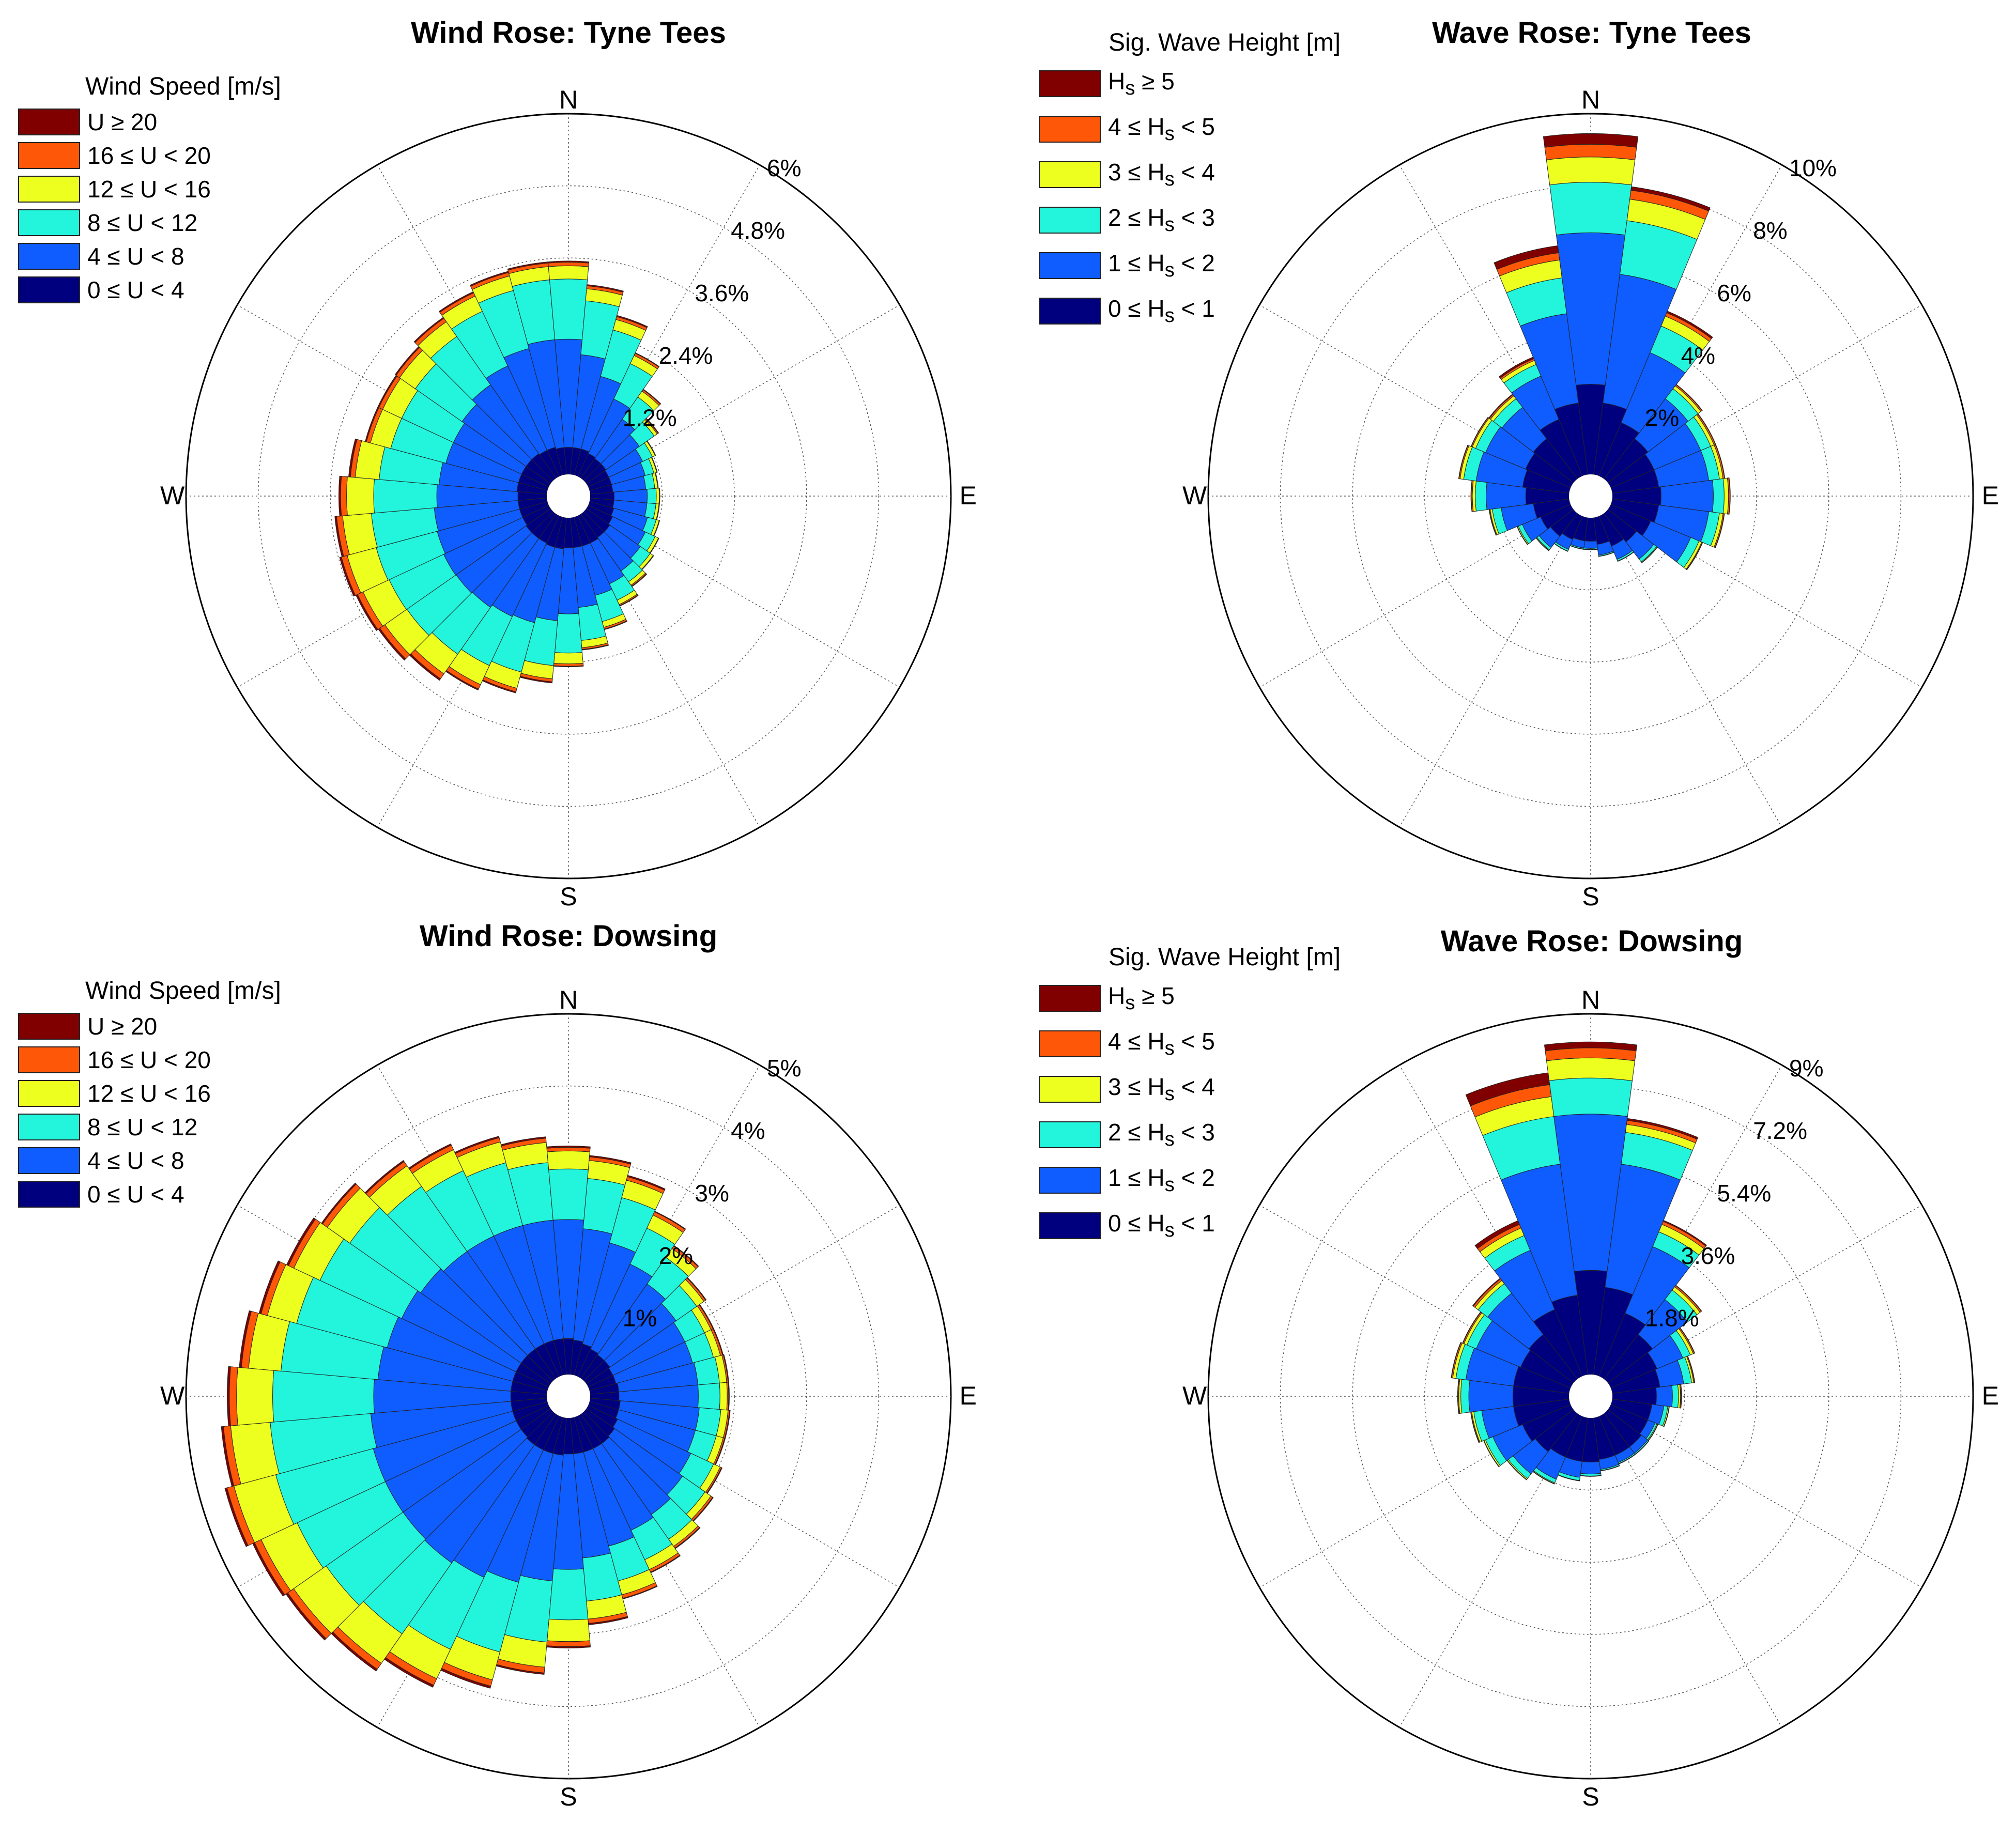  I want to click on ring-label: 7.2%, so click(1780, 1130).